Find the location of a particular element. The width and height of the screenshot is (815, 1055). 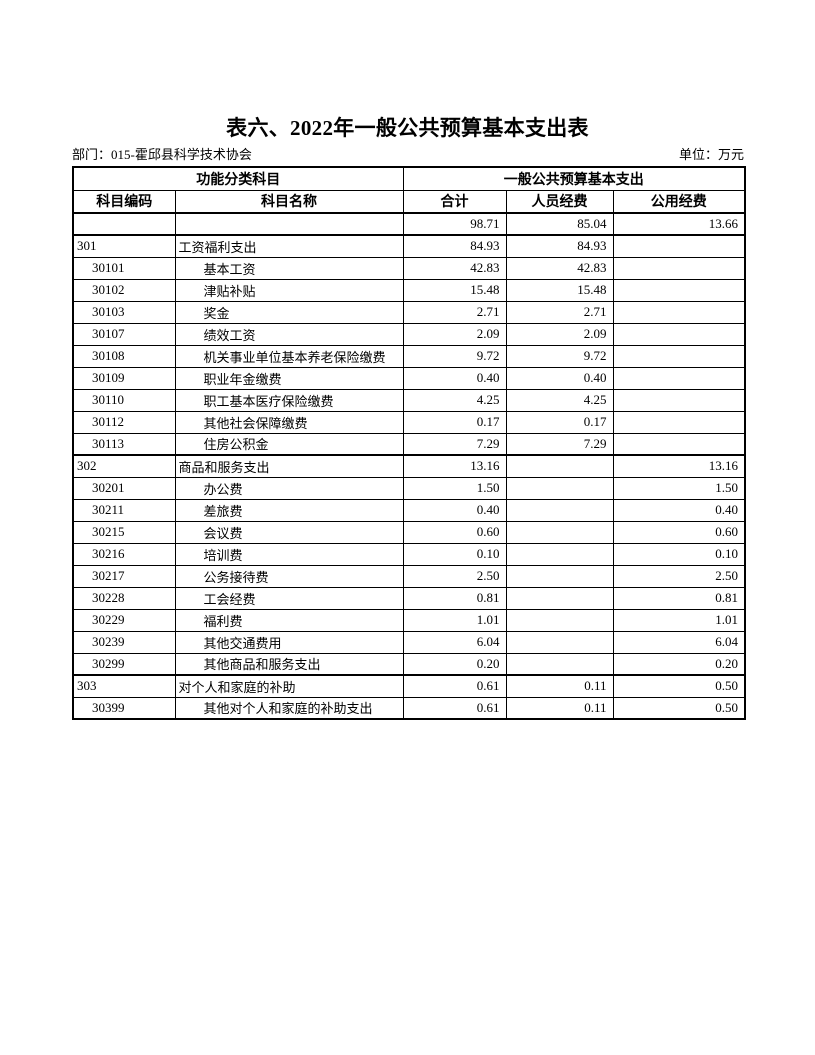

cell-name: 机关事业单位基本养老保险缴费 is located at coordinates (289, 356).